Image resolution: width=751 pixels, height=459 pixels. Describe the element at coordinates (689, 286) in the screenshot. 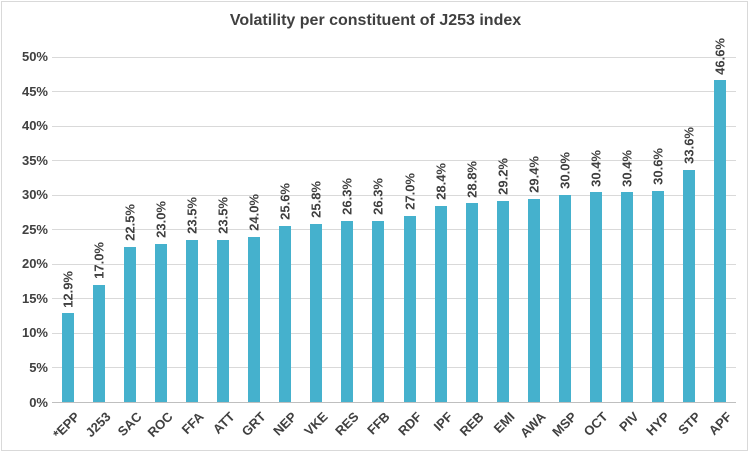

I see `bar-STP` at that location.